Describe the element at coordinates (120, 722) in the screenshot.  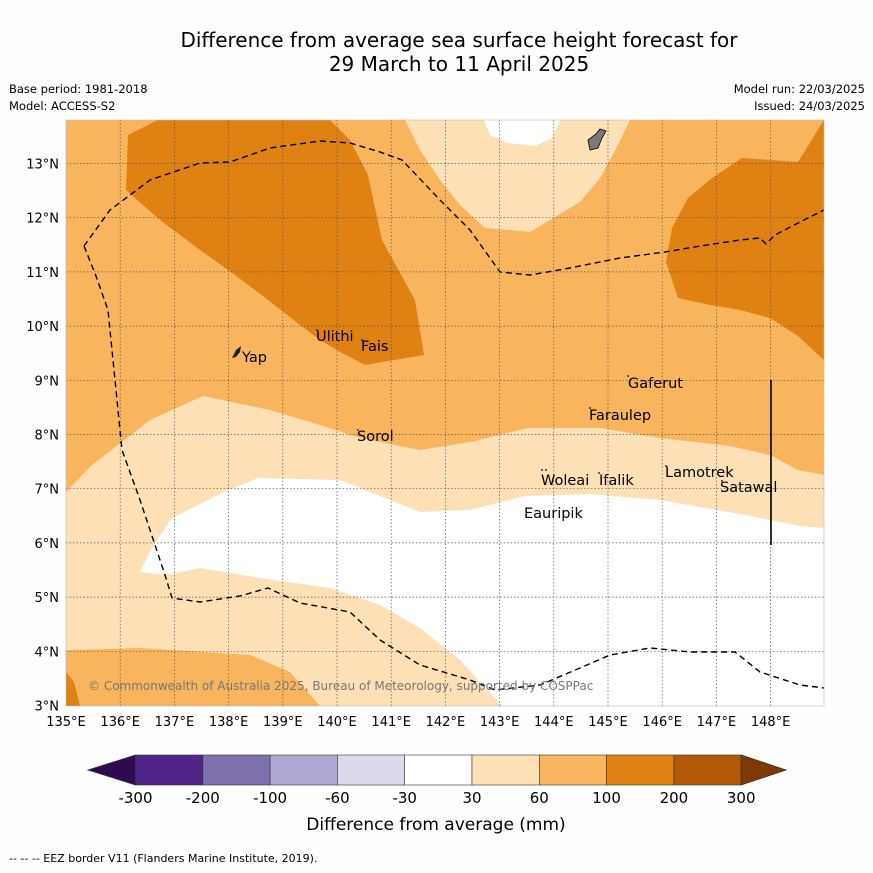
I see `lon-tick-label: 136°E` at that location.